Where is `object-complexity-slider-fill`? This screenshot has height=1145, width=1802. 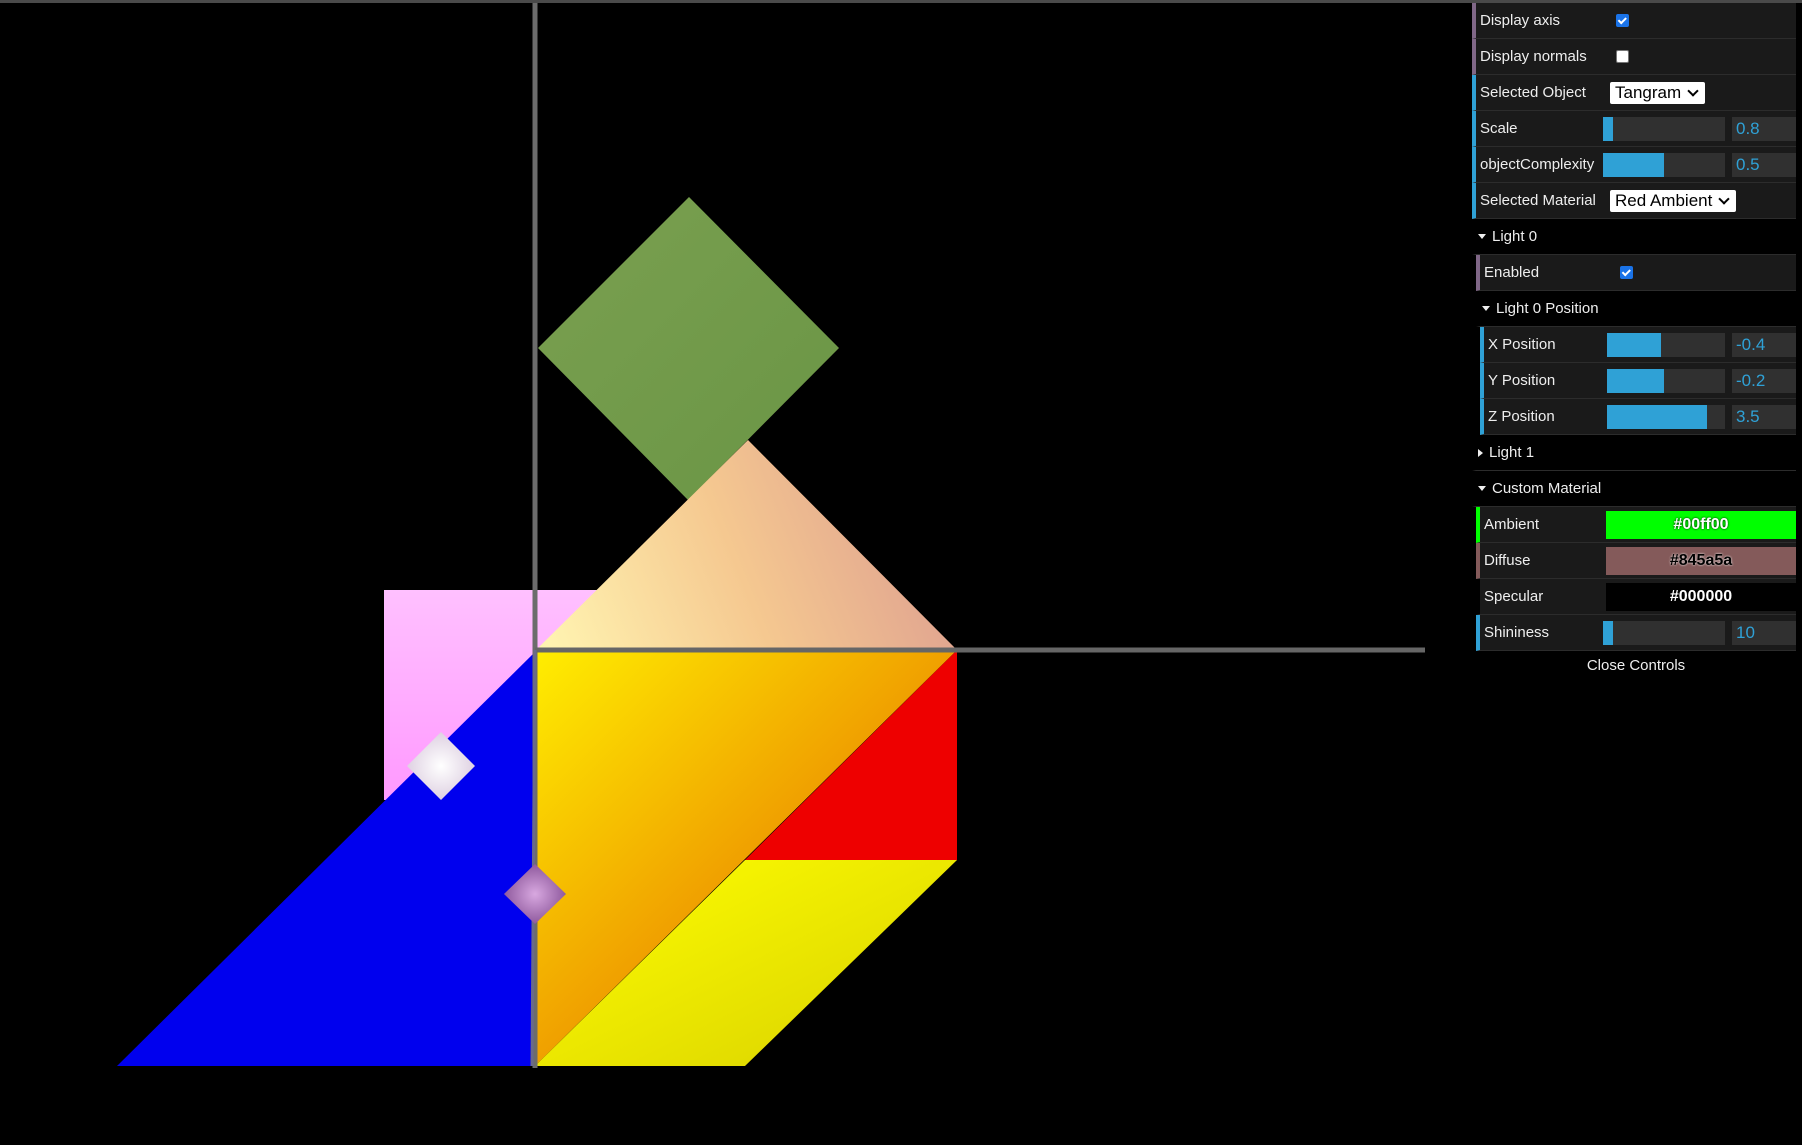
object-complexity-slider-fill is located at coordinates (1633, 164).